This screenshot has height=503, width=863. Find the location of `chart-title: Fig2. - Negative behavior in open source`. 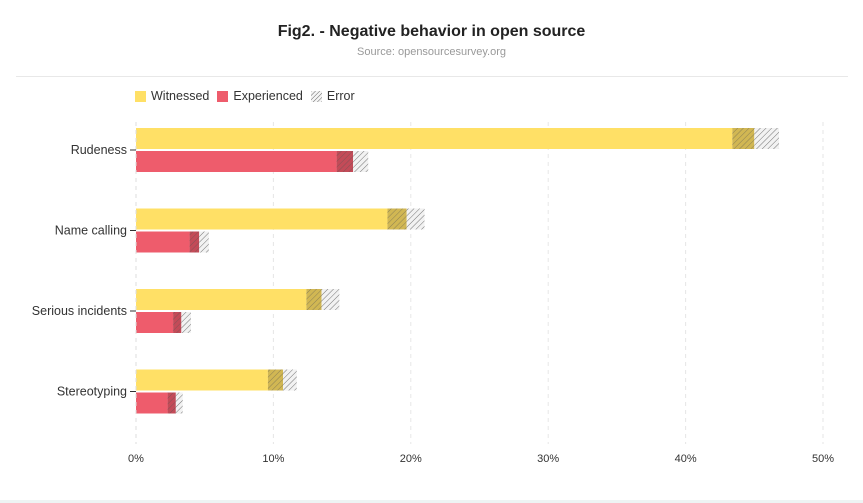

chart-title: Fig2. - Negative behavior in open source is located at coordinates (431, 31).